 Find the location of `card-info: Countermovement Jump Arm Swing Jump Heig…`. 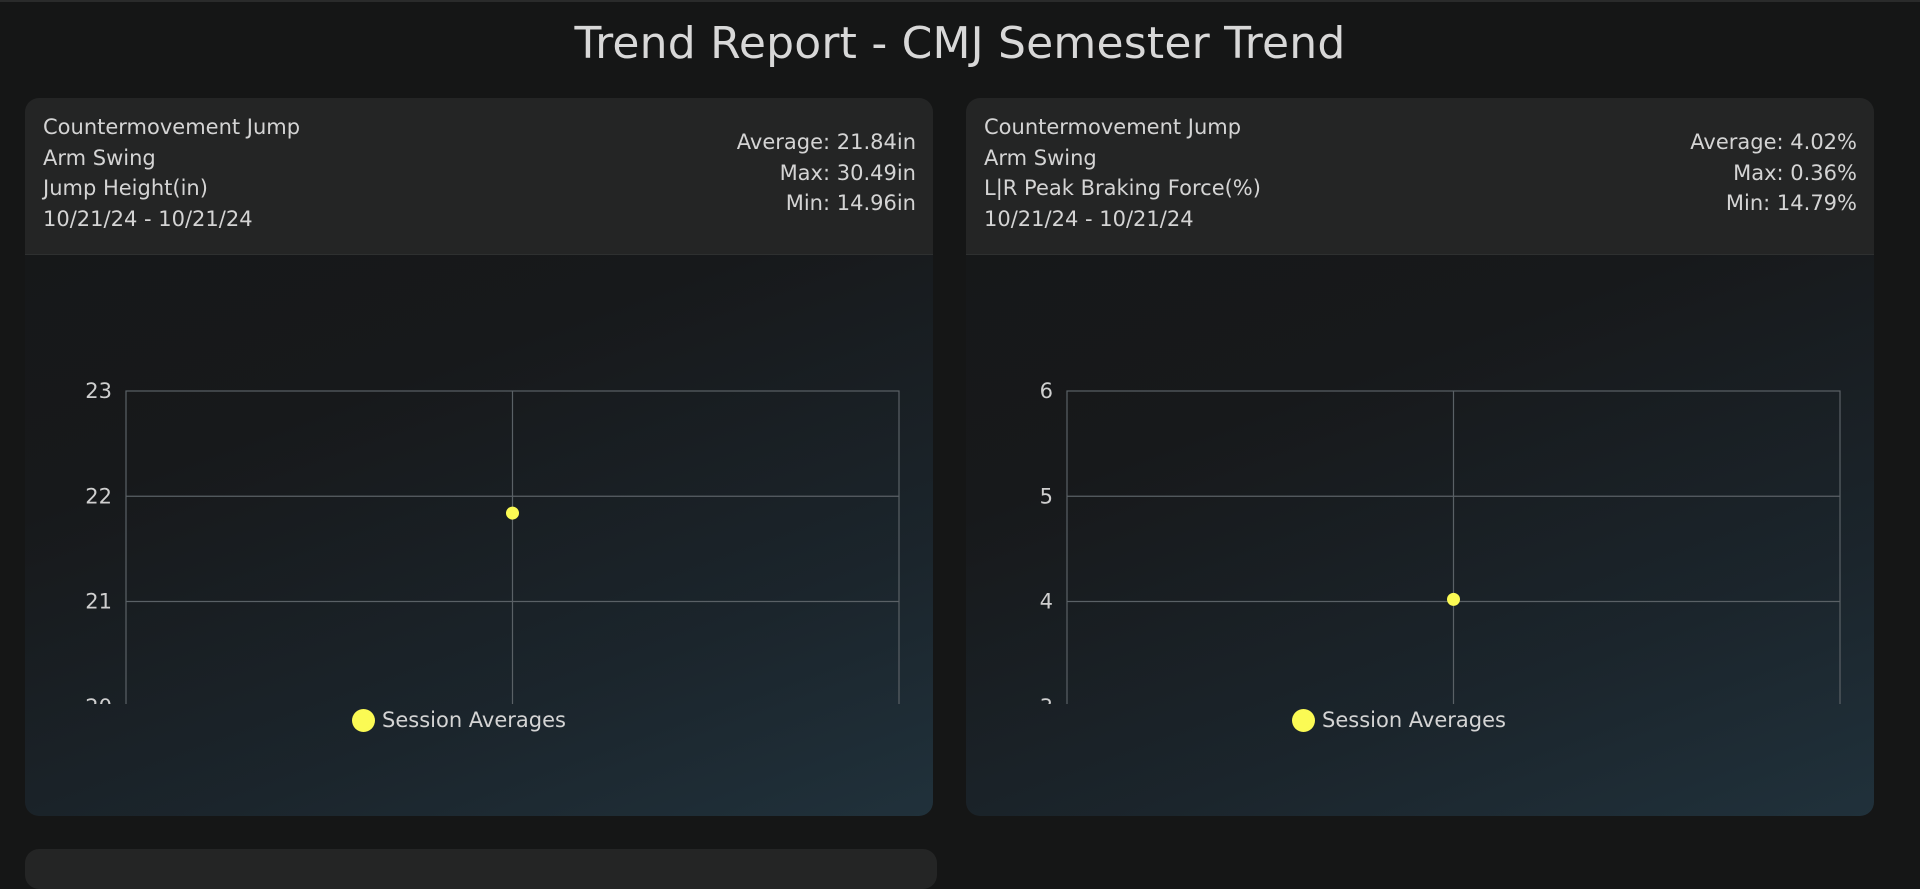

card-info: Countermovement Jump Arm Swing Jump Heig… is located at coordinates (171, 173).